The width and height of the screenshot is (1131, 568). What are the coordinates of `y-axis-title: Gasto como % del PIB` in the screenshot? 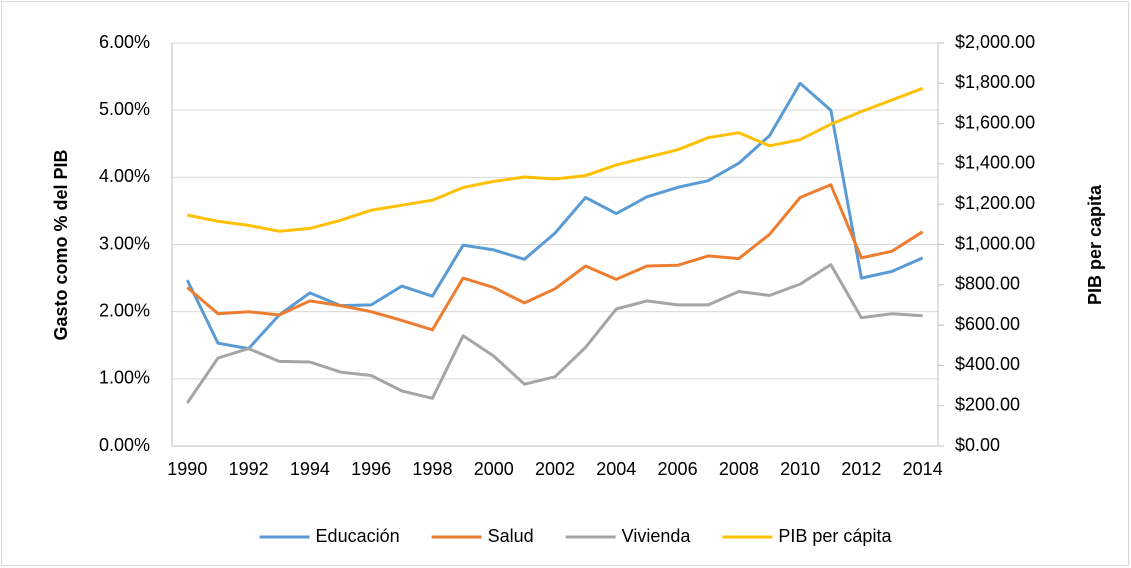 It's located at (61, 244).